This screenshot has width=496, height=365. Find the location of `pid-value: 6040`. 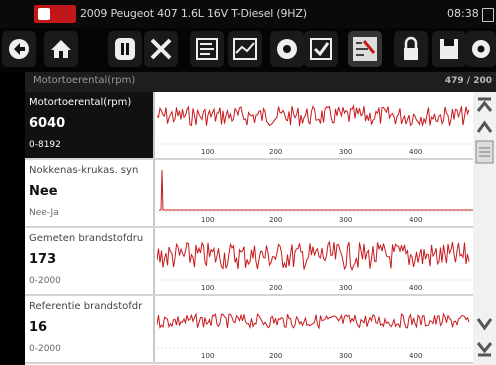

pid-value: 6040 is located at coordinates (47, 123).